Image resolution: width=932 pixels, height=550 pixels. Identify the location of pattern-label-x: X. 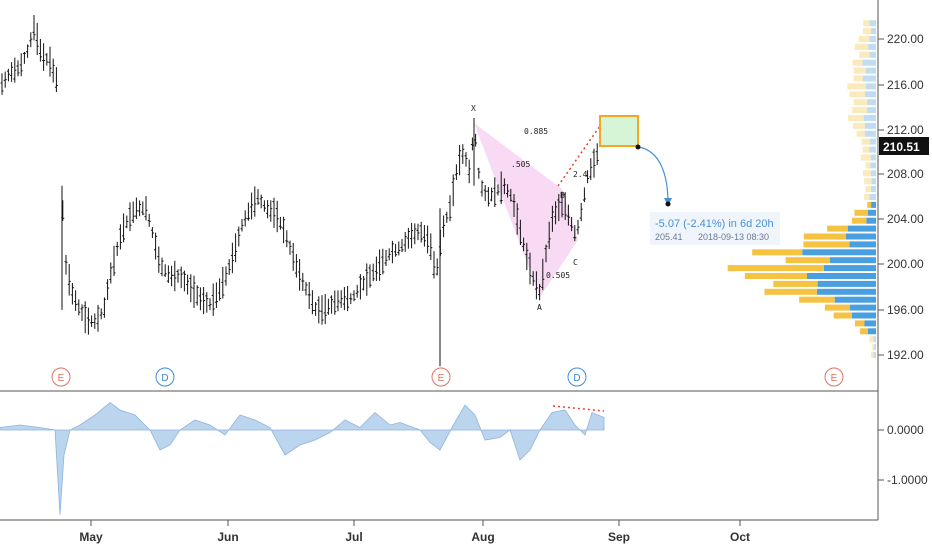
(473, 108).